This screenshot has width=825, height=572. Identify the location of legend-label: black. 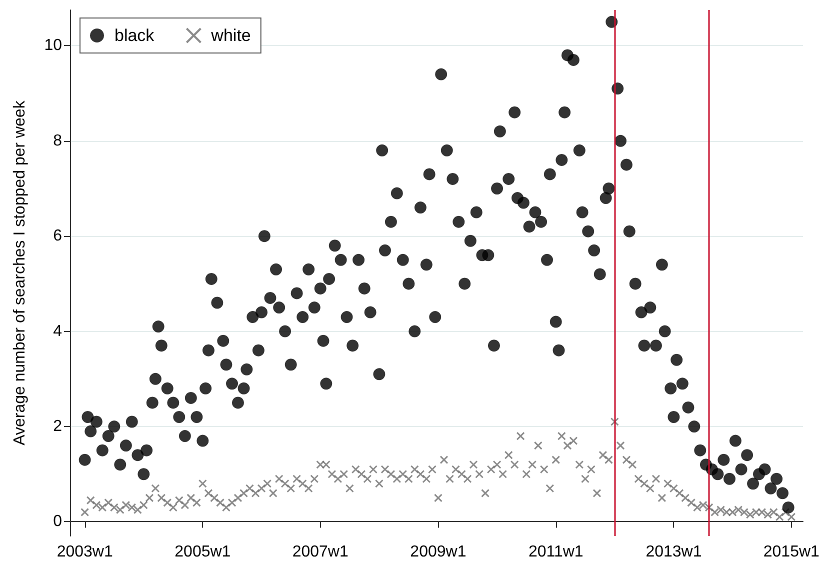
(134, 35).